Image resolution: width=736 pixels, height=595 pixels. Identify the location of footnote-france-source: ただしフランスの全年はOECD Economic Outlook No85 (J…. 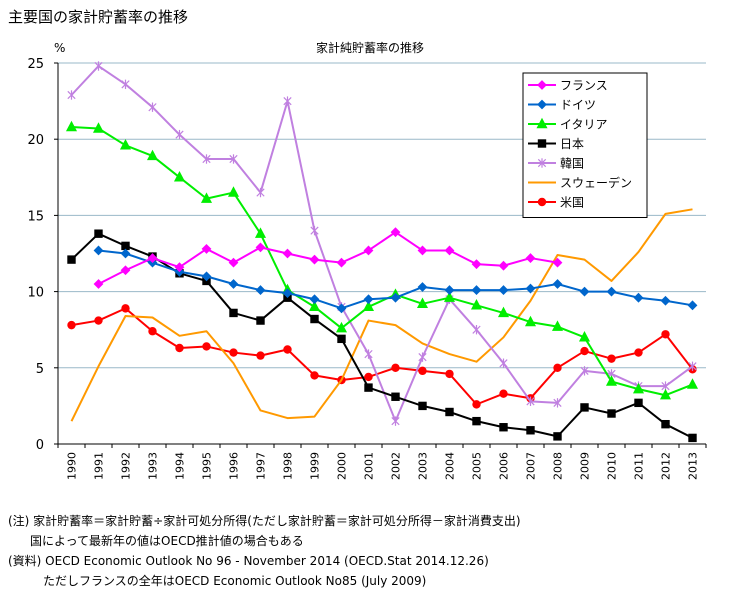
(235, 581).